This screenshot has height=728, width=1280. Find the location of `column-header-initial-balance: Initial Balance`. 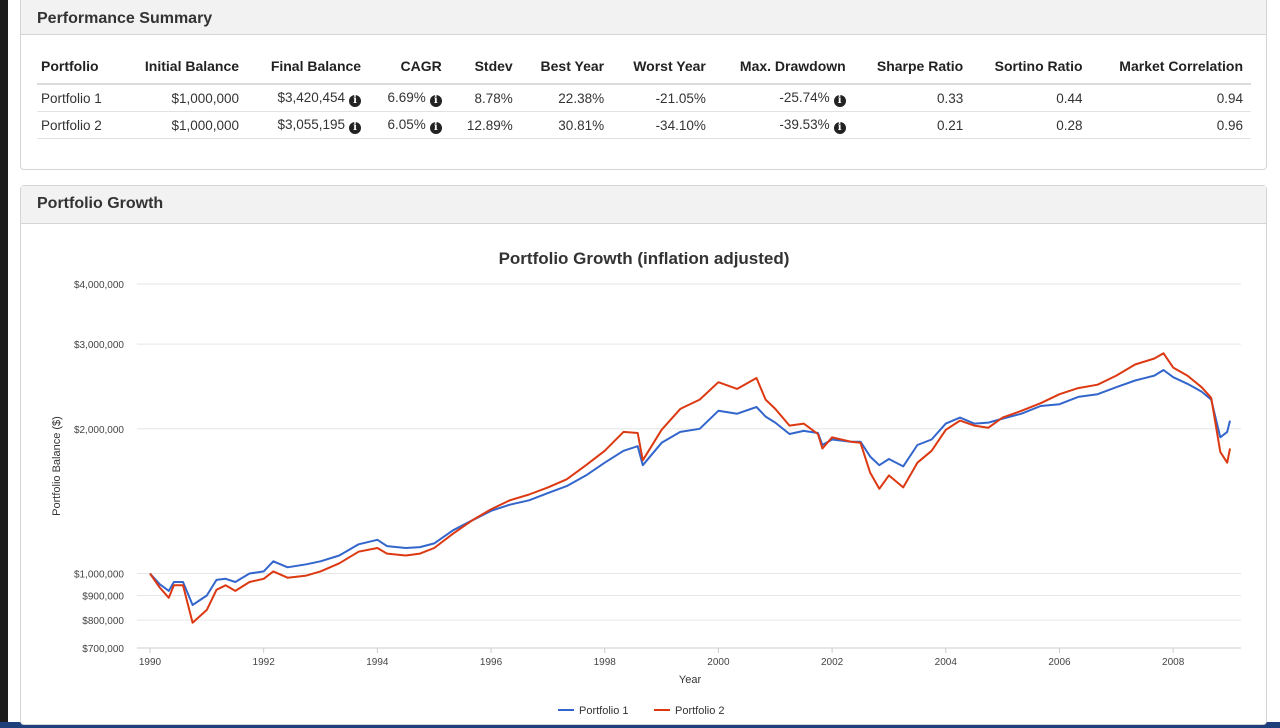

column-header-initial-balance: Initial Balance is located at coordinates (184, 67).